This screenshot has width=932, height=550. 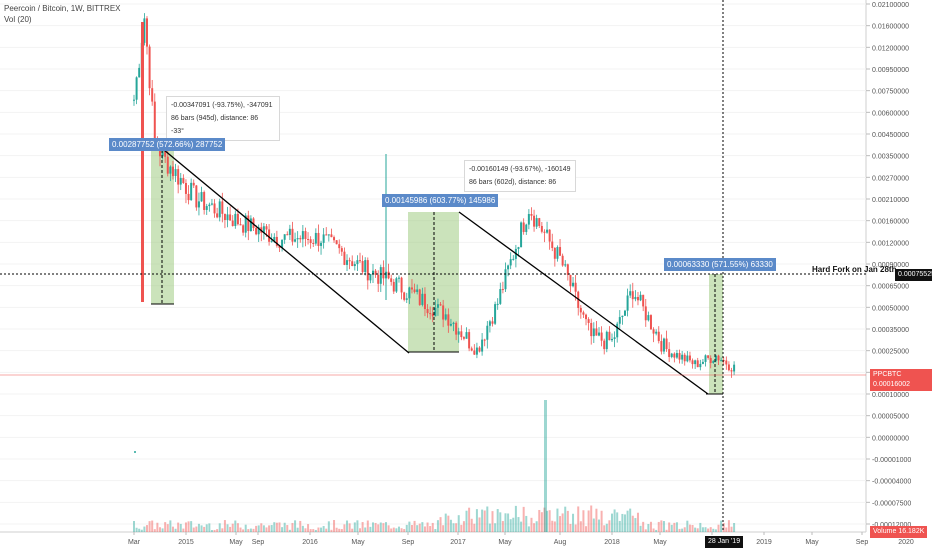 I want to click on y-tick-label: 0.00025000, so click(x=890, y=352).